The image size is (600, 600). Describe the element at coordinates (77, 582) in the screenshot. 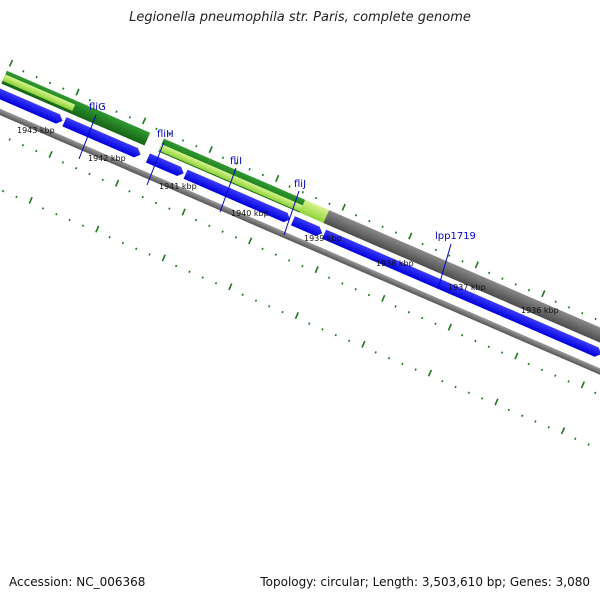

I see `accession-text: Accession: NC_006368` at that location.